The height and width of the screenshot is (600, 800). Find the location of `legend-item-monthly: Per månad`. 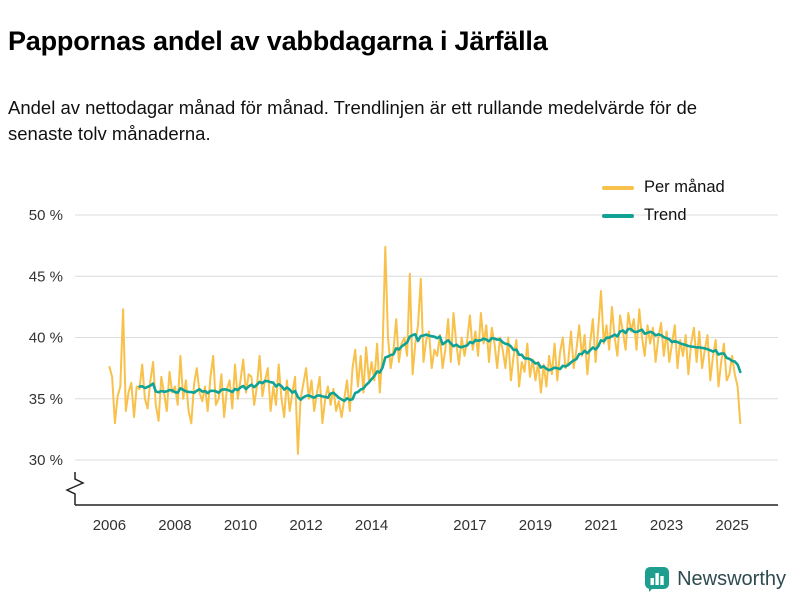

legend-item-monthly: Per månad is located at coordinates (663, 187).